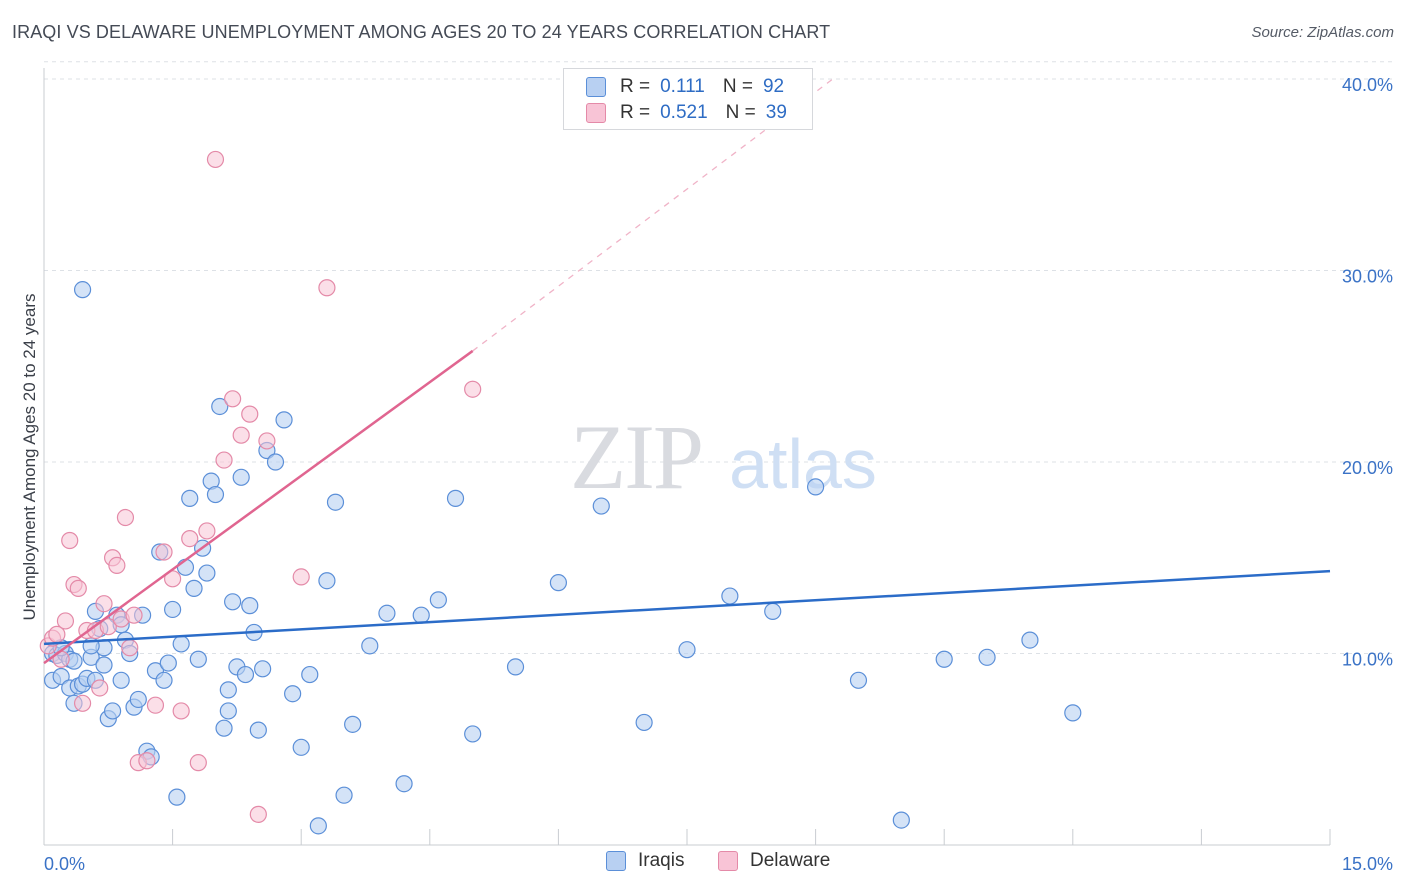  Describe the element at coordinates (687, 607) in the screenshot. I see `iraqis-trend-line` at that location.